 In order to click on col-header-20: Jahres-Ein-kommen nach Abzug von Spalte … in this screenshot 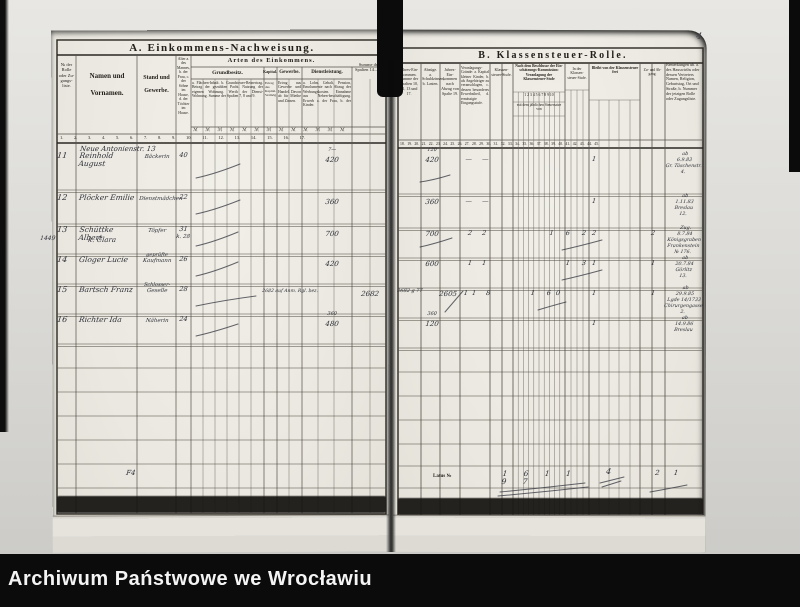, I will do `click(450, 81)`.